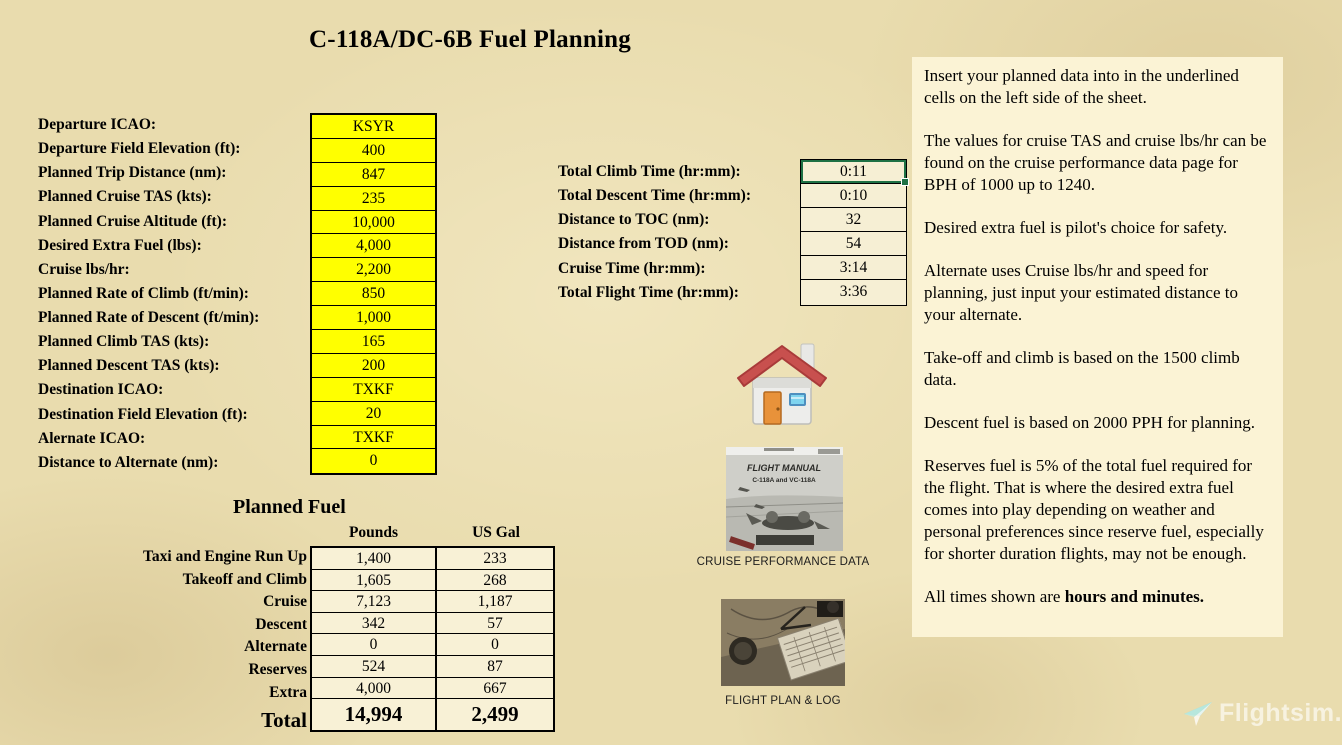 The image size is (1342, 745). What do you see at coordinates (783, 562) in the screenshot?
I see `cruise-performance-caption: CRUISE PERFORMANCE DATA` at bounding box center [783, 562].